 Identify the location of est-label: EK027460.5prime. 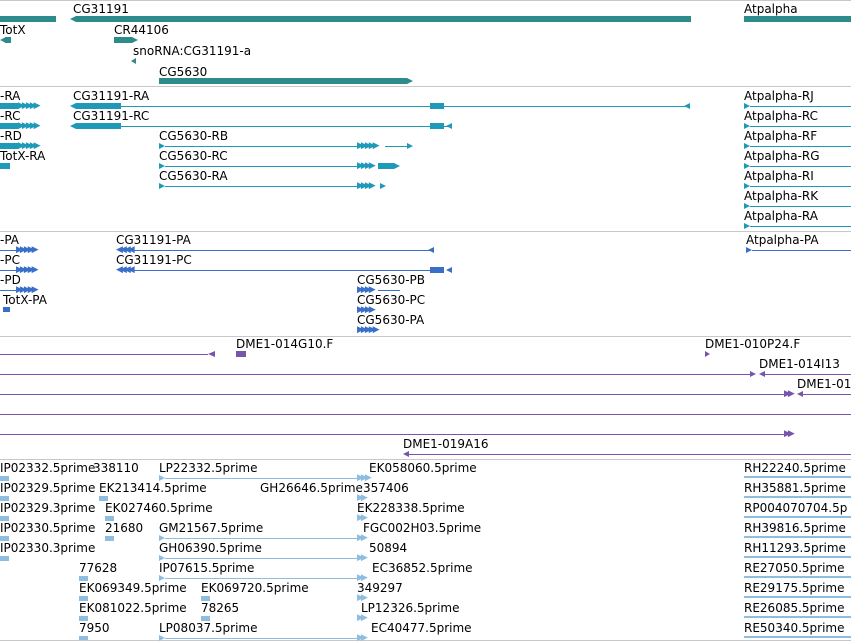
(159, 508).